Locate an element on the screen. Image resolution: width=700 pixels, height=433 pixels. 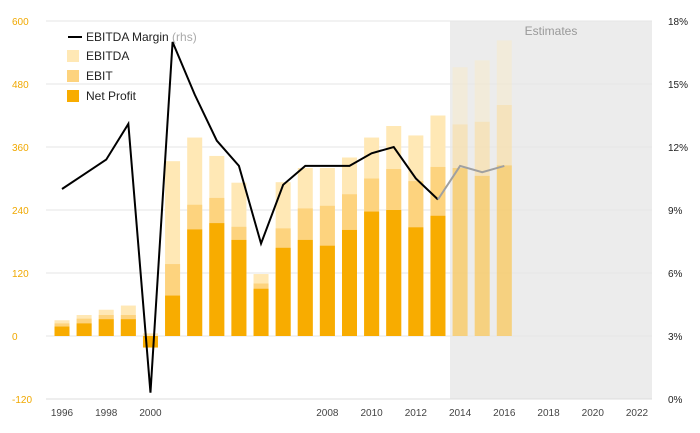
x-tick-2000: 2000 is located at coordinates (150, 413).